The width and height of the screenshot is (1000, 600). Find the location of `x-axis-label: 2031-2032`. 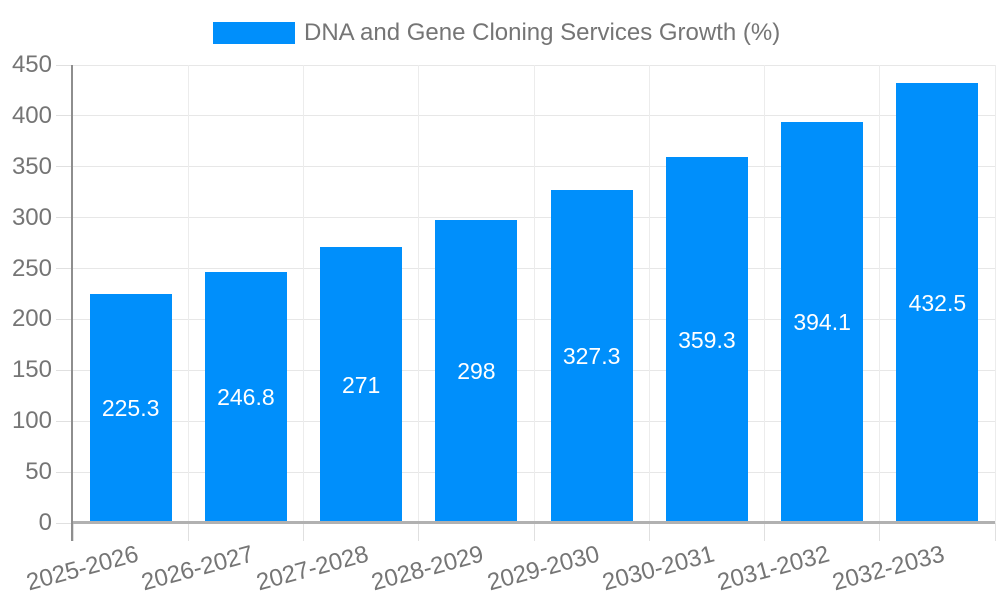

x-axis-label: 2031-2032 is located at coordinates (773, 568).